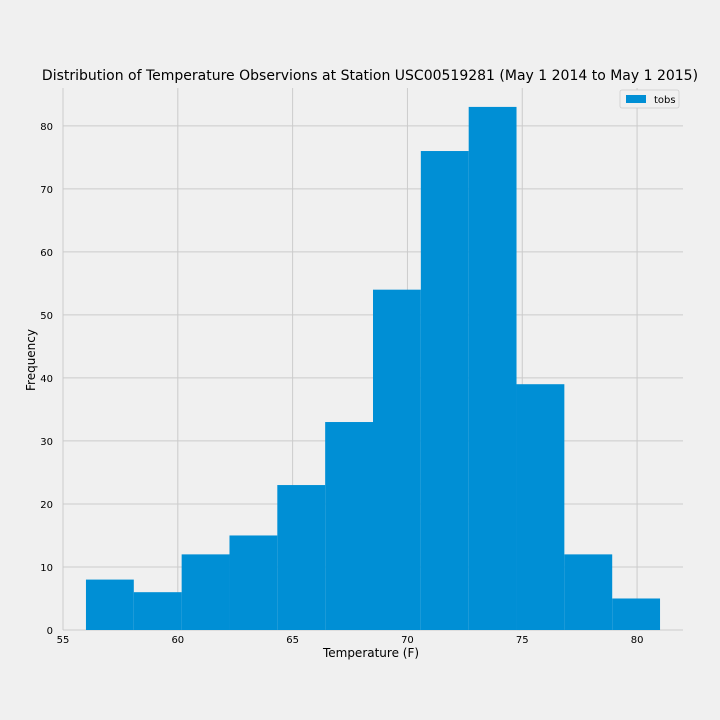  Describe the element at coordinates (370, 653) in the screenshot. I see `x-axis-label: Temperature (F)` at that location.